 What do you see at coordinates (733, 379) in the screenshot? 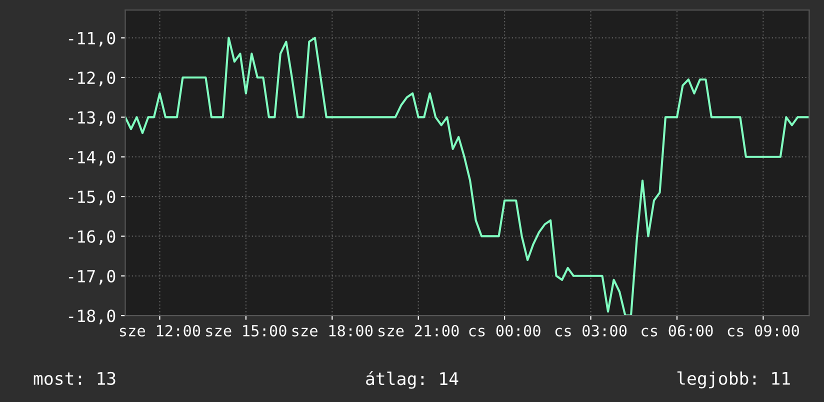
I see `text: legjobb: 11` at bounding box center [733, 379].